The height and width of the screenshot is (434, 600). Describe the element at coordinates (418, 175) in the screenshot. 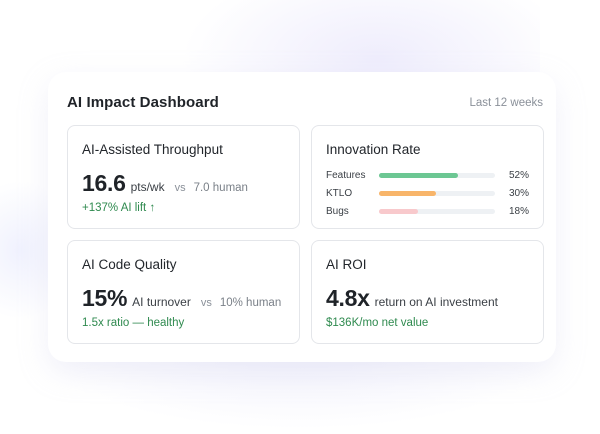

I see `bar-fill-features` at that location.